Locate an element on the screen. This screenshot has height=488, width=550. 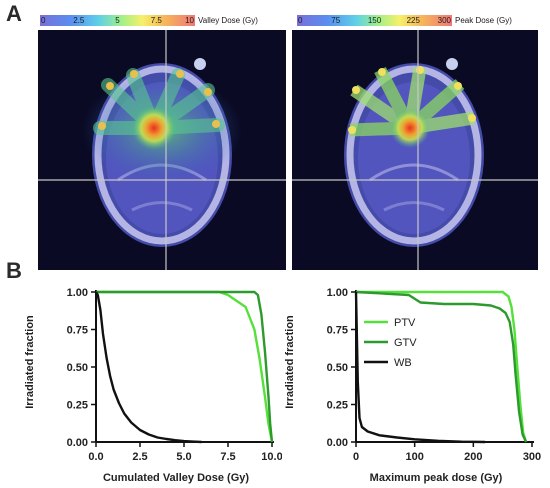
x-tick-label: 0 is located at coordinates (356, 457).